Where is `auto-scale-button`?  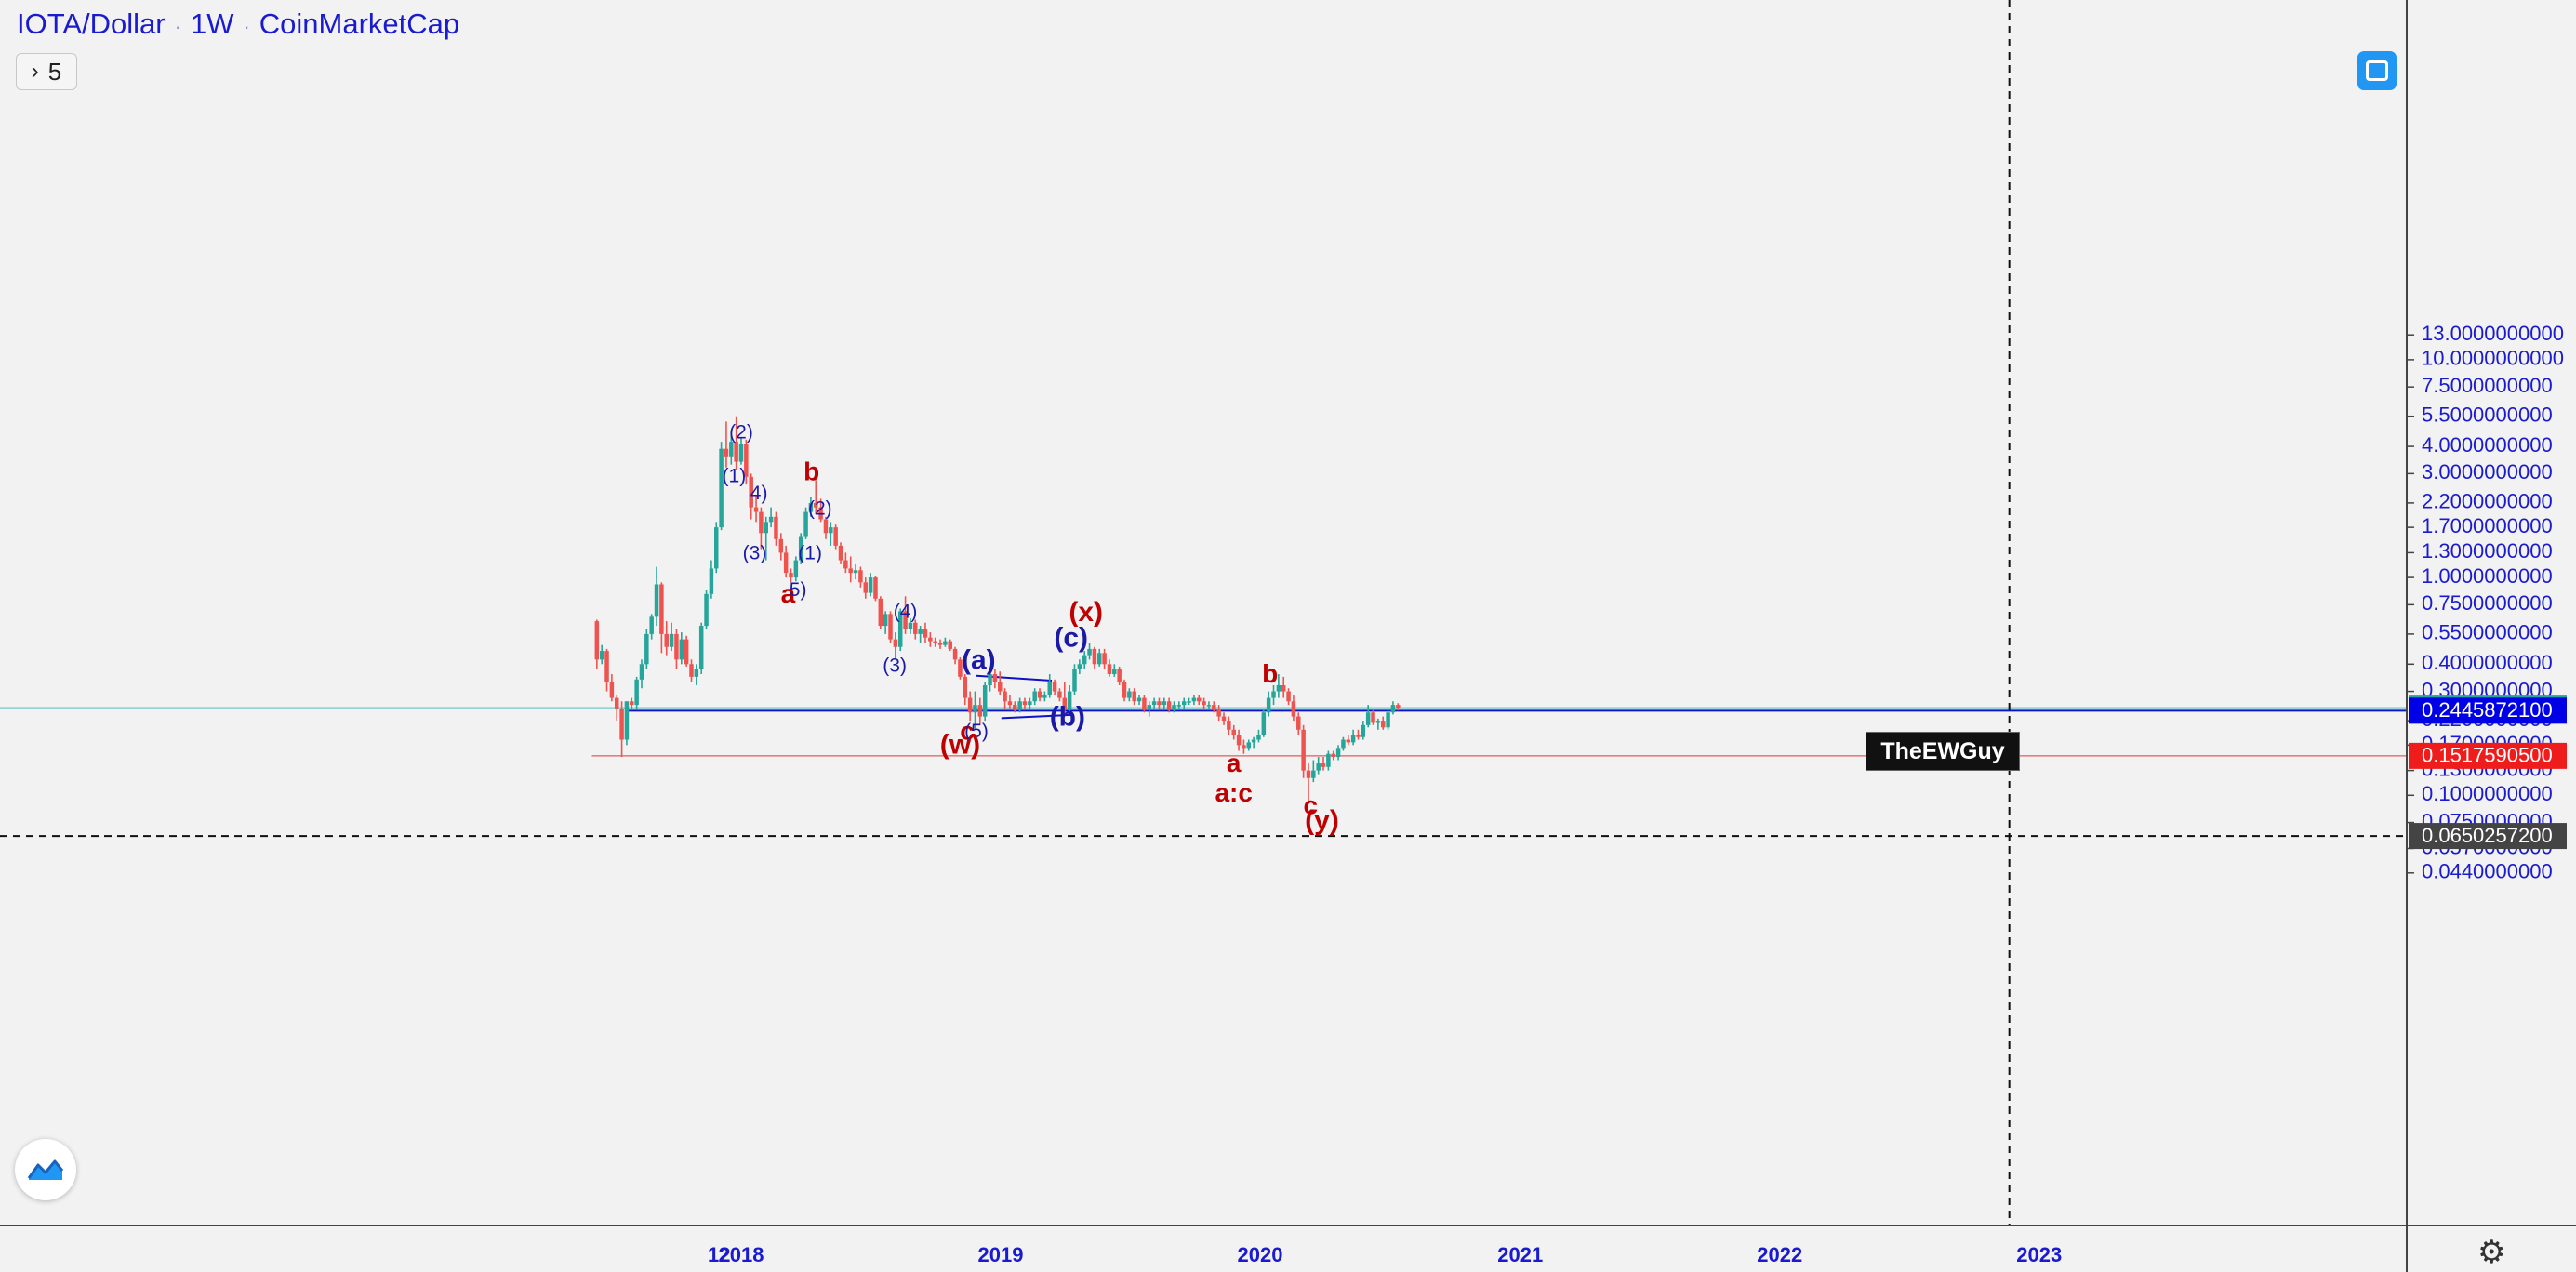
auto-scale-button is located at coordinates (2377, 70).